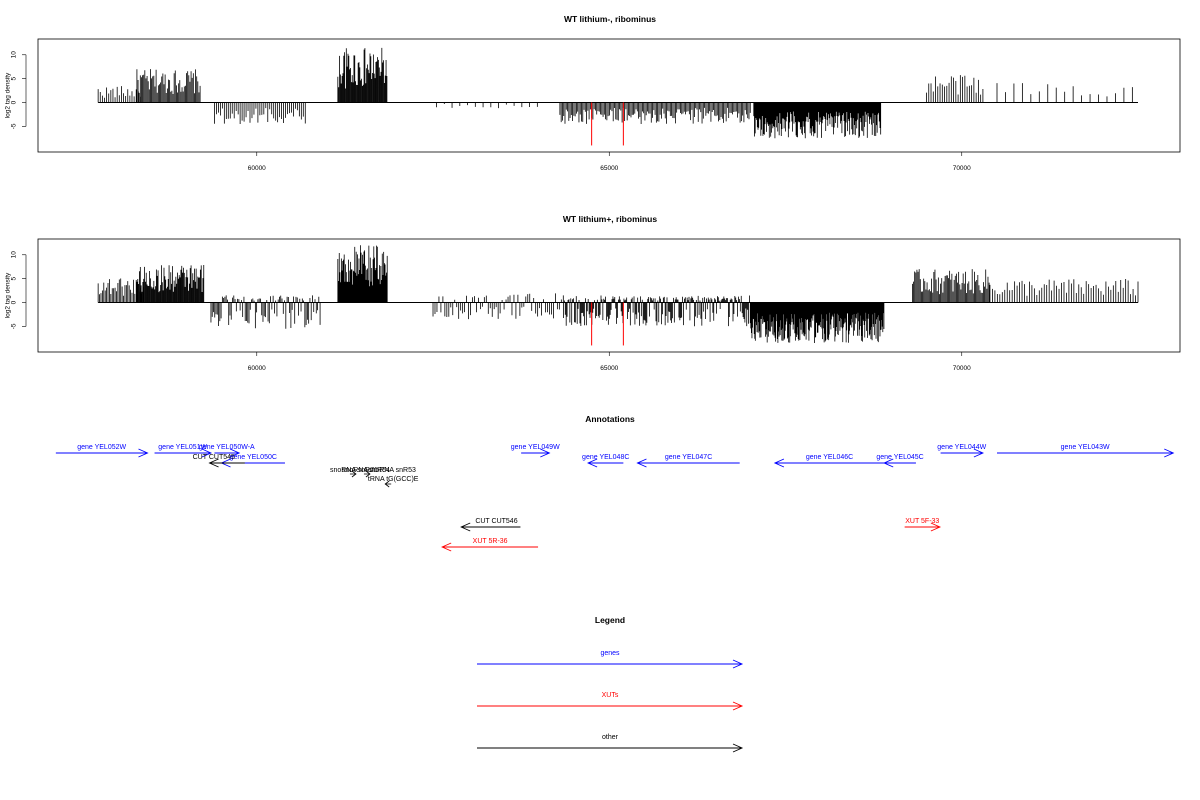 This screenshot has height=800, width=1200. Describe the element at coordinates (610, 684) in the screenshot. I see `legend-panel: Legend genes XUTs other` at that location.